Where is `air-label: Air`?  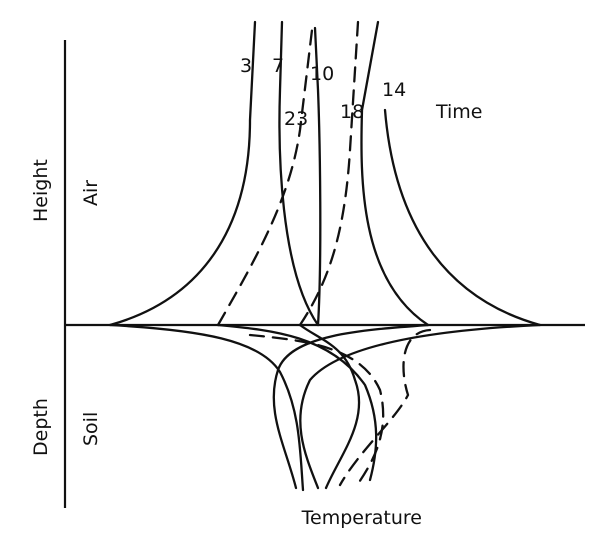 air-label: Air is located at coordinates (91, 193).